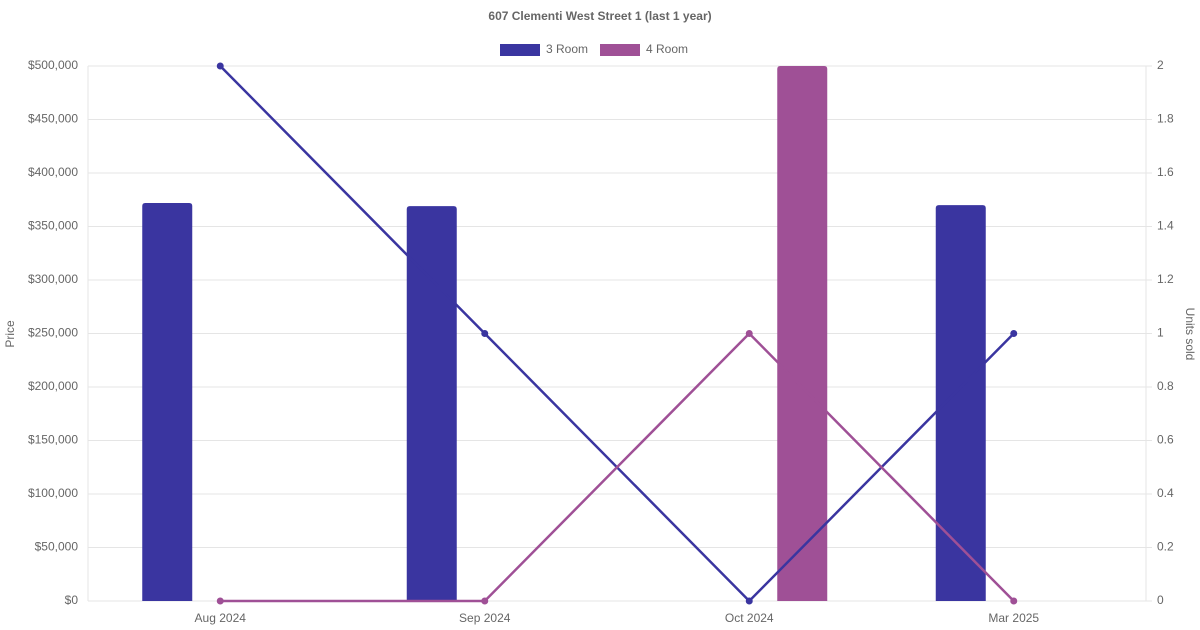 The width and height of the screenshot is (1200, 630). What do you see at coordinates (53, 333) in the screenshot?
I see `y-tick-label: $250,000` at bounding box center [53, 333].